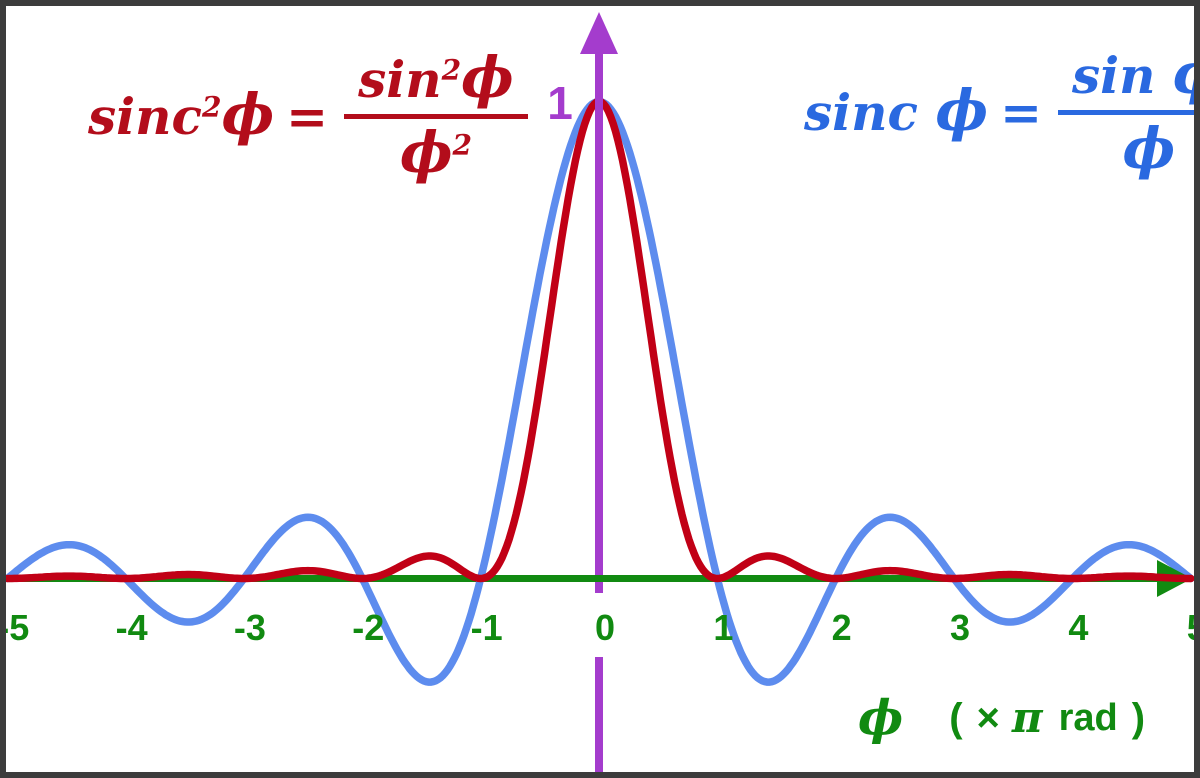 The image size is (1200, 778). I want to click on formula-lhs: sinc ϕ =, so click(923, 110).